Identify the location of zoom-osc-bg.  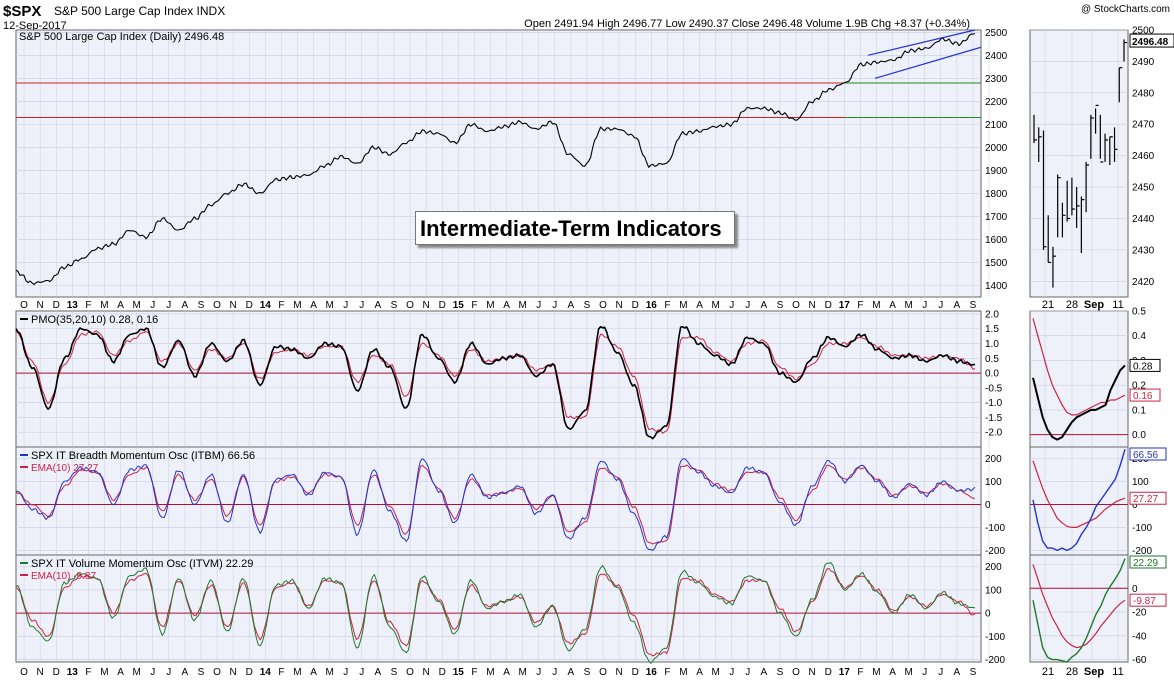
(1079, 379).